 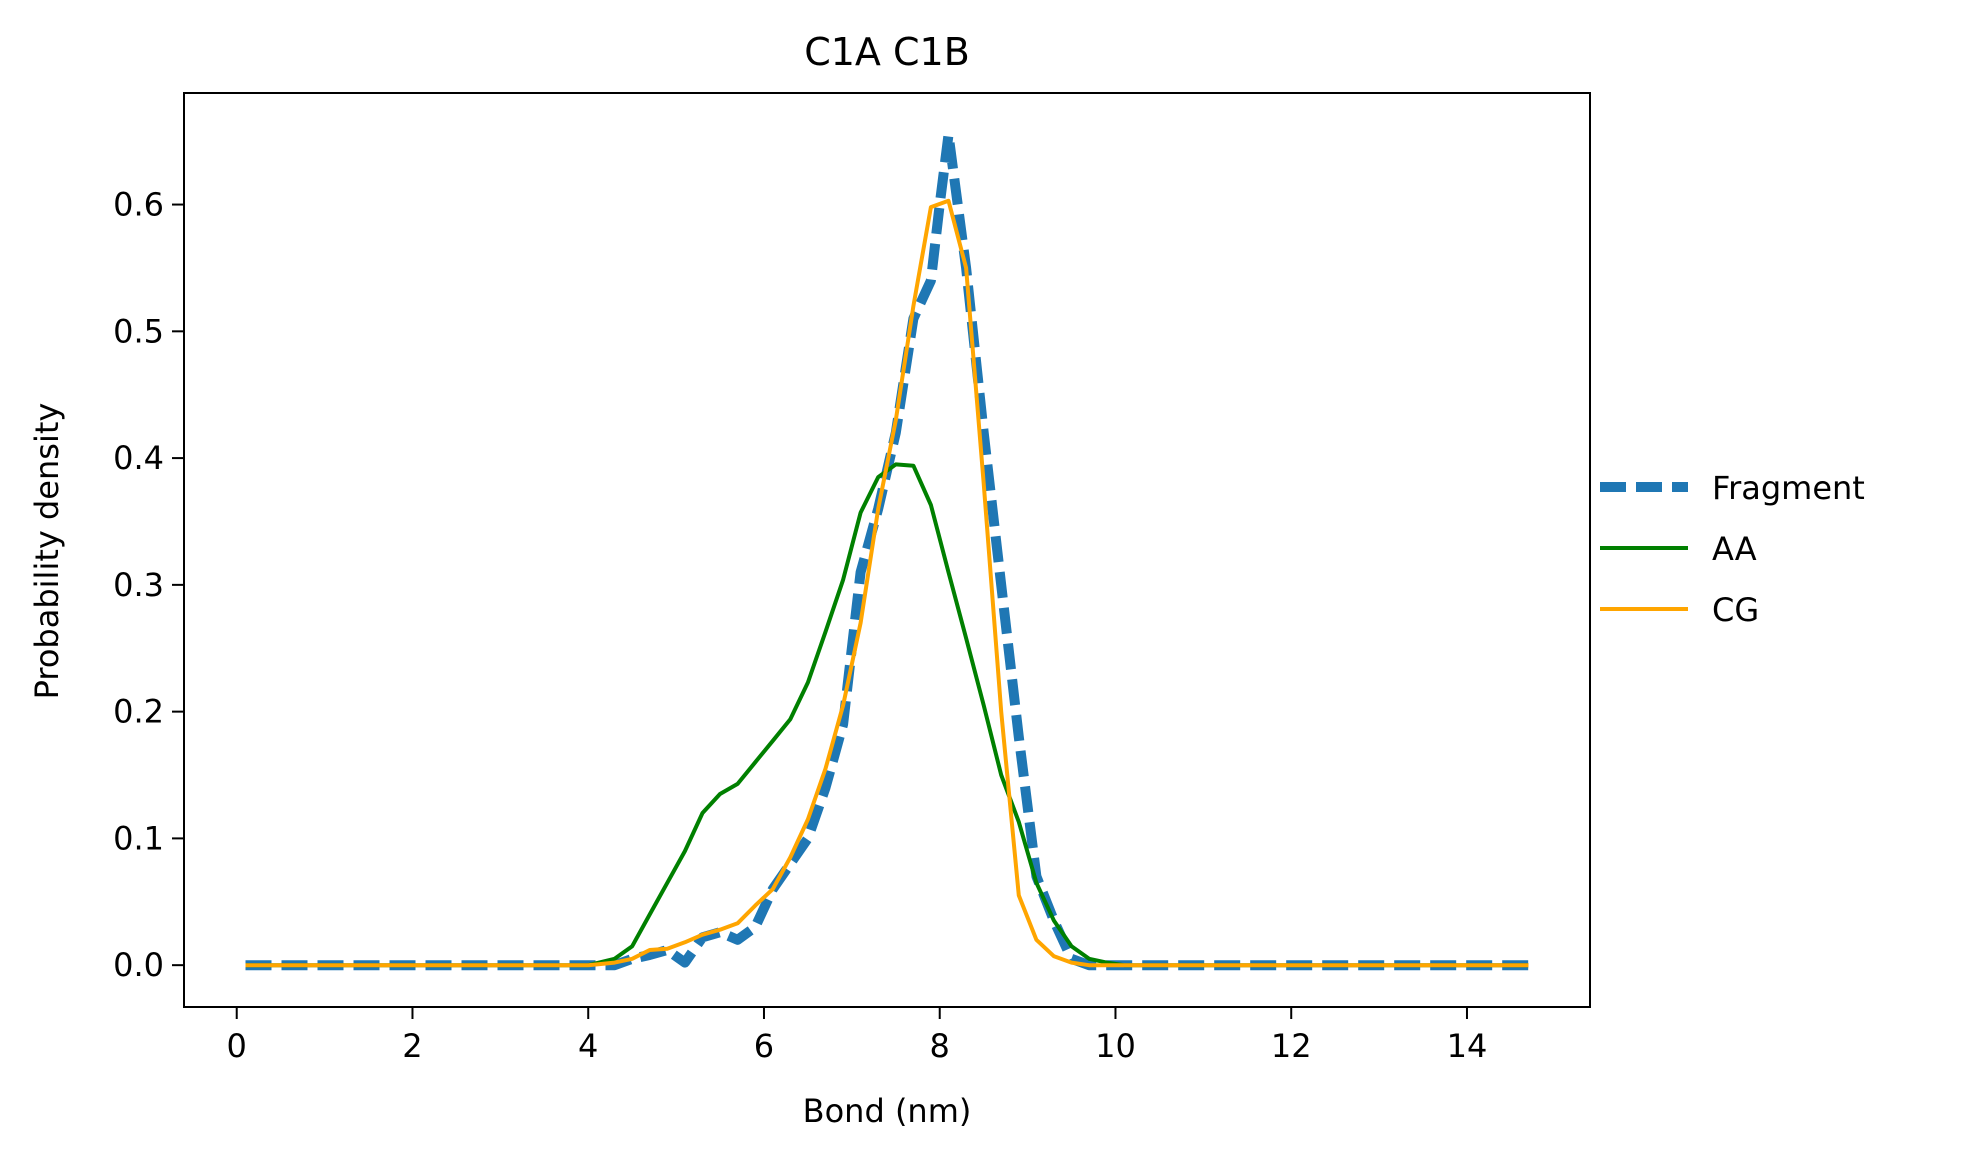 I want to click on x-tick-label: 2, so click(x=412, y=1046).